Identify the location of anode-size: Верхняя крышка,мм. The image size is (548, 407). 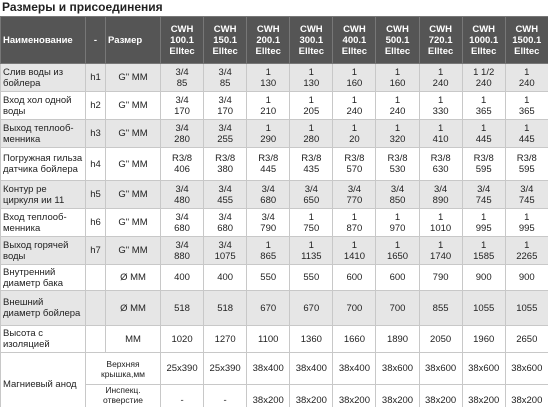
(123, 368).